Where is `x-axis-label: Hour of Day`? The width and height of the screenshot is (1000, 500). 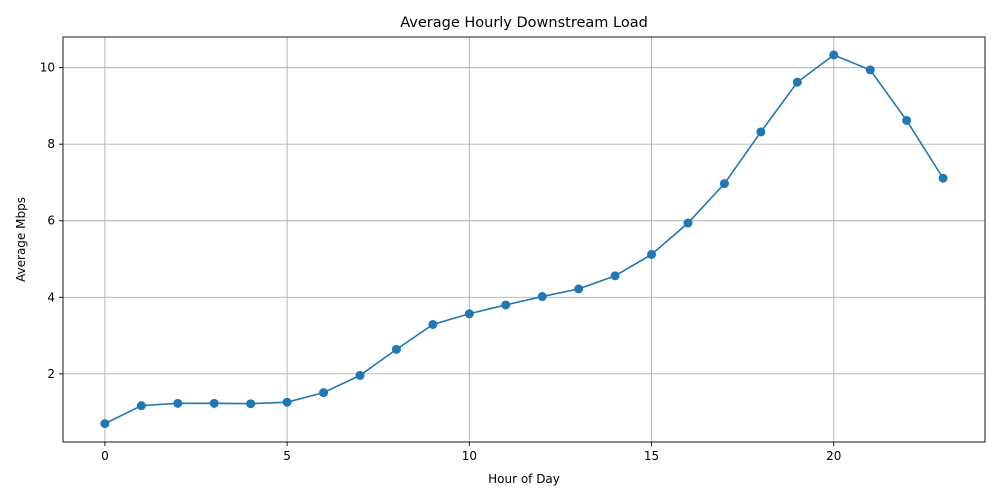
x-axis-label: Hour of Day is located at coordinates (524, 479).